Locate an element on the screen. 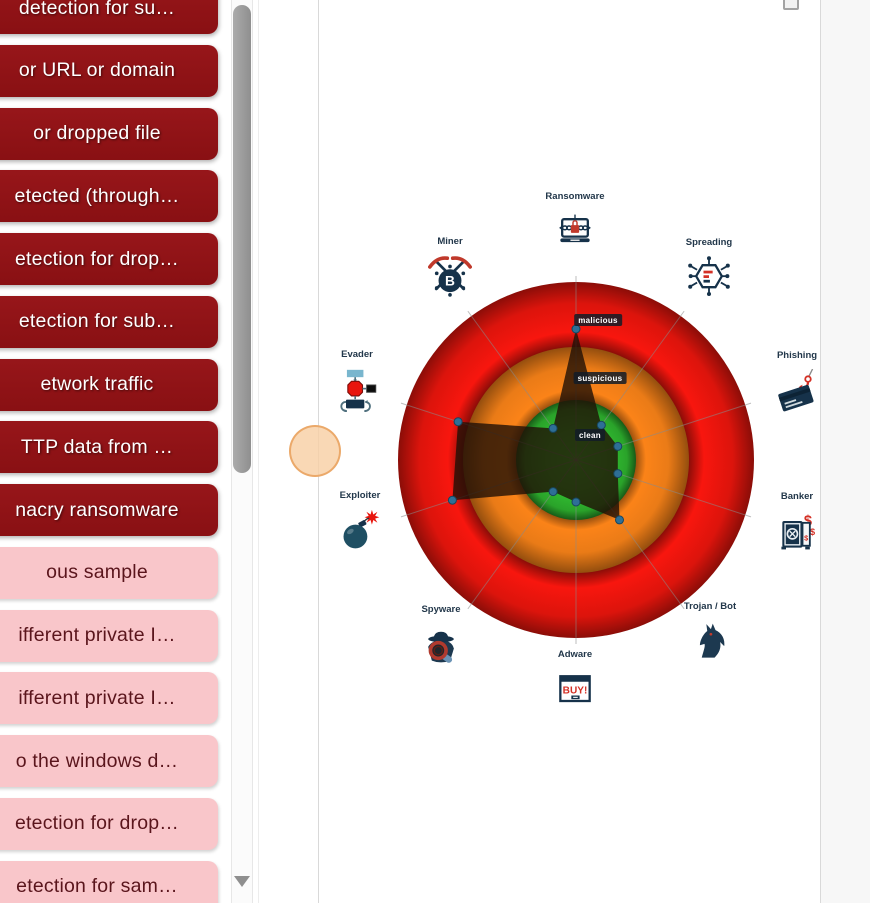  signature-button: nacry ransomware is located at coordinates (109, 510).